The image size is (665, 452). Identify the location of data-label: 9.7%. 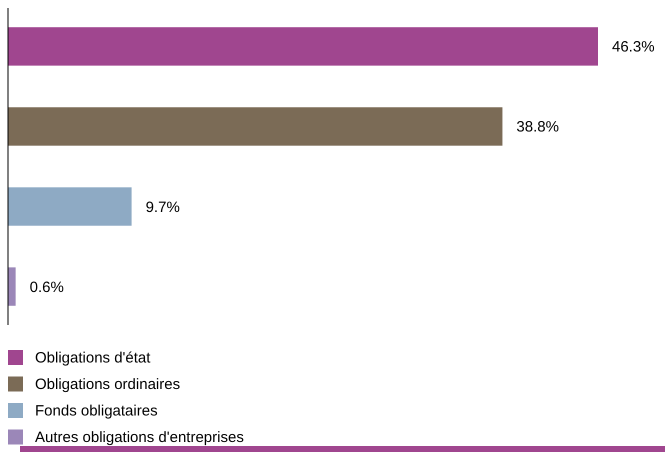
(163, 207).